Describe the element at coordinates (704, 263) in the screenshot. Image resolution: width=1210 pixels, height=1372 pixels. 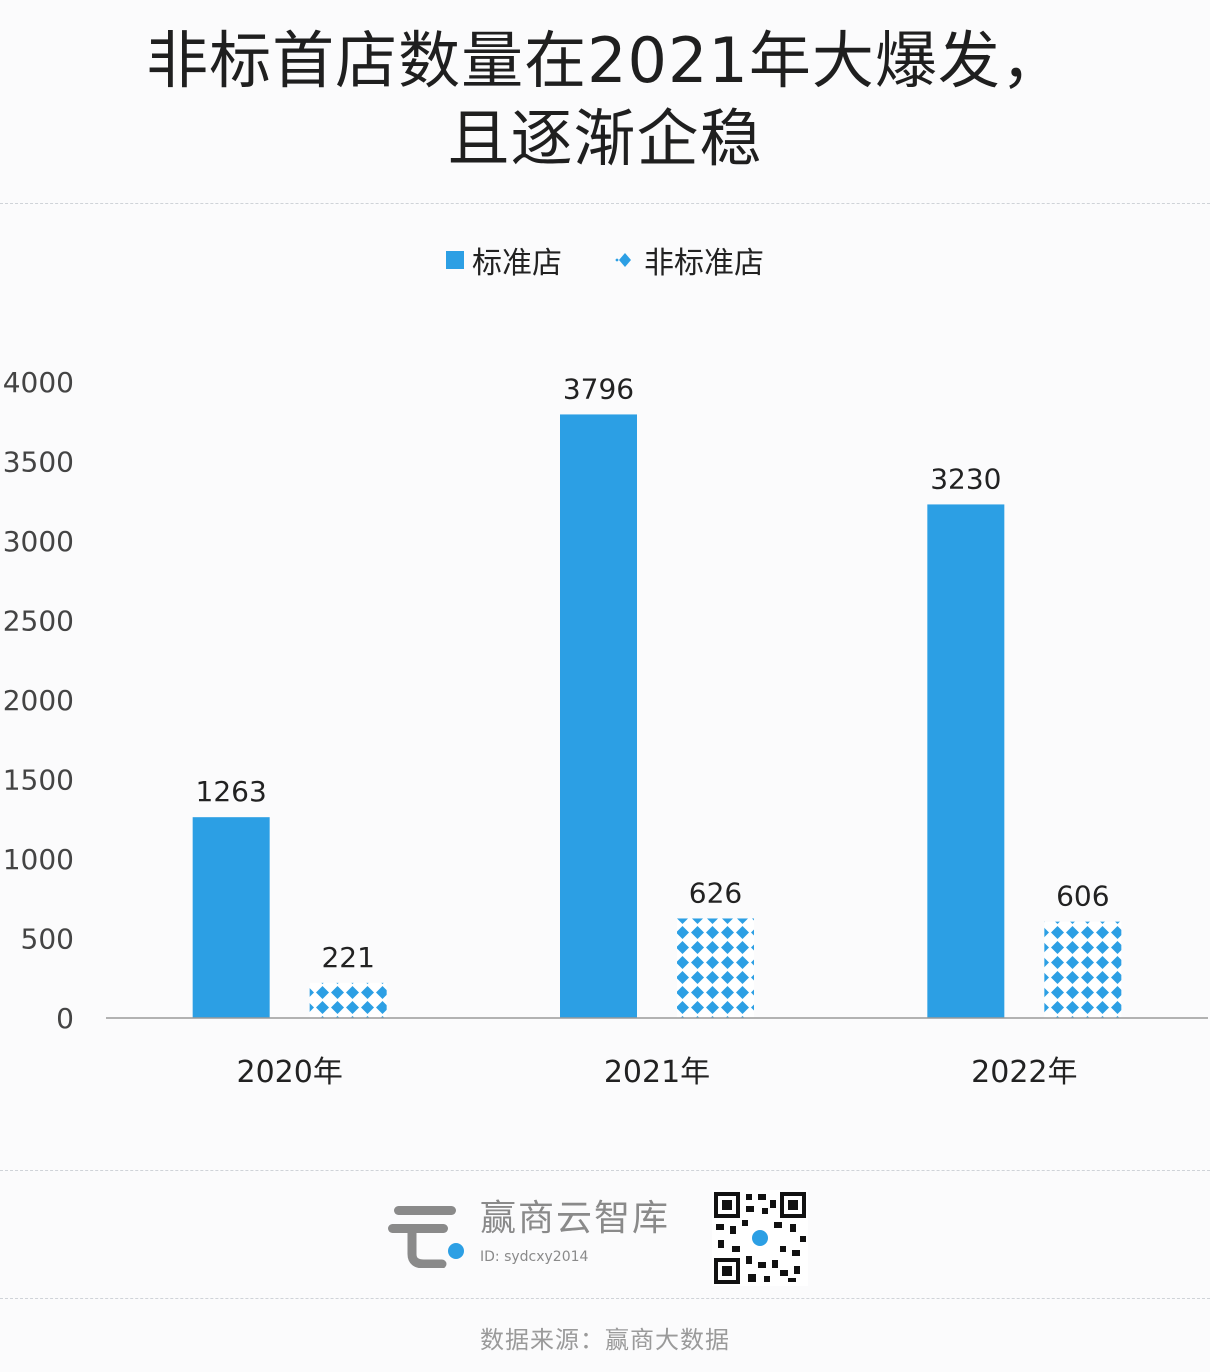
I see `legend-label-nonstandard: 非标准店` at that location.